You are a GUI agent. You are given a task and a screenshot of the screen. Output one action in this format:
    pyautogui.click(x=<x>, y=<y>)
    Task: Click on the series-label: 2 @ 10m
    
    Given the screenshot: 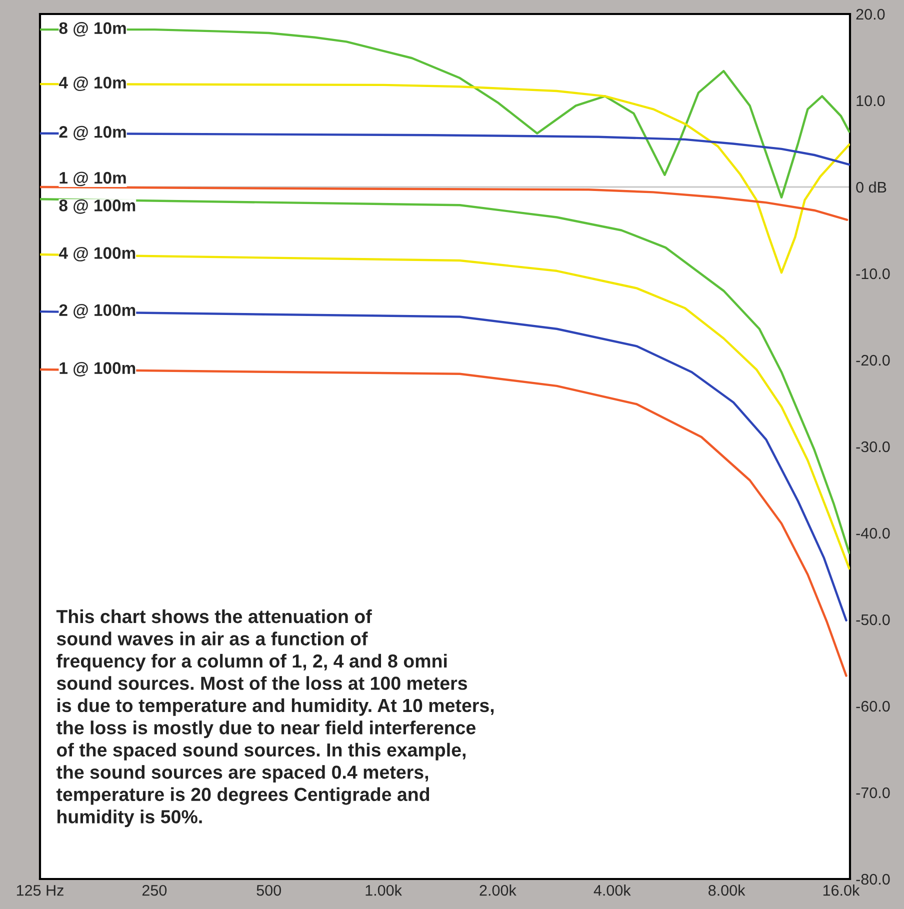 What is the action you would take?
    pyautogui.click(x=92, y=133)
    